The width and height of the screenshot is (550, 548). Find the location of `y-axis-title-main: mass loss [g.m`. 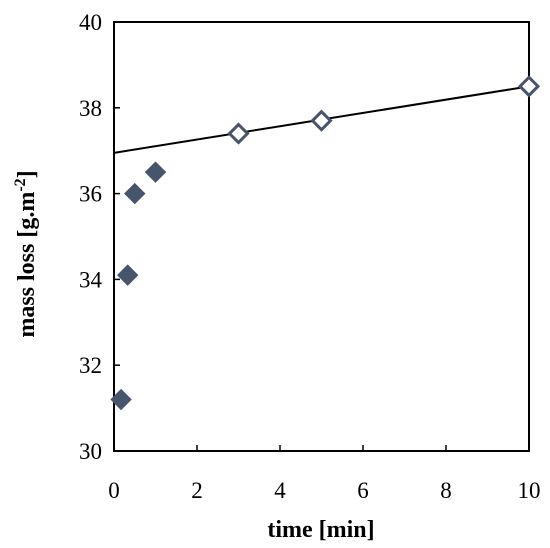

y-axis-title-main: mass loss [g.m is located at coordinates (27, 265).